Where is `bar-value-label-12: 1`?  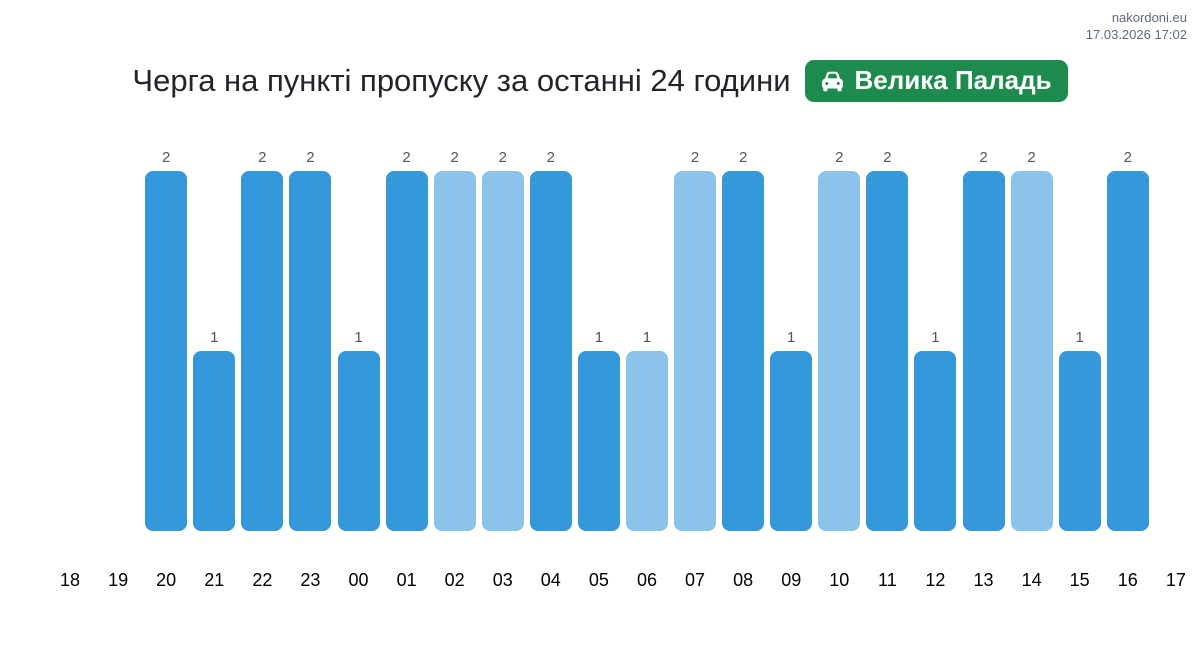 bar-value-label-12: 1 is located at coordinates (935, 337).